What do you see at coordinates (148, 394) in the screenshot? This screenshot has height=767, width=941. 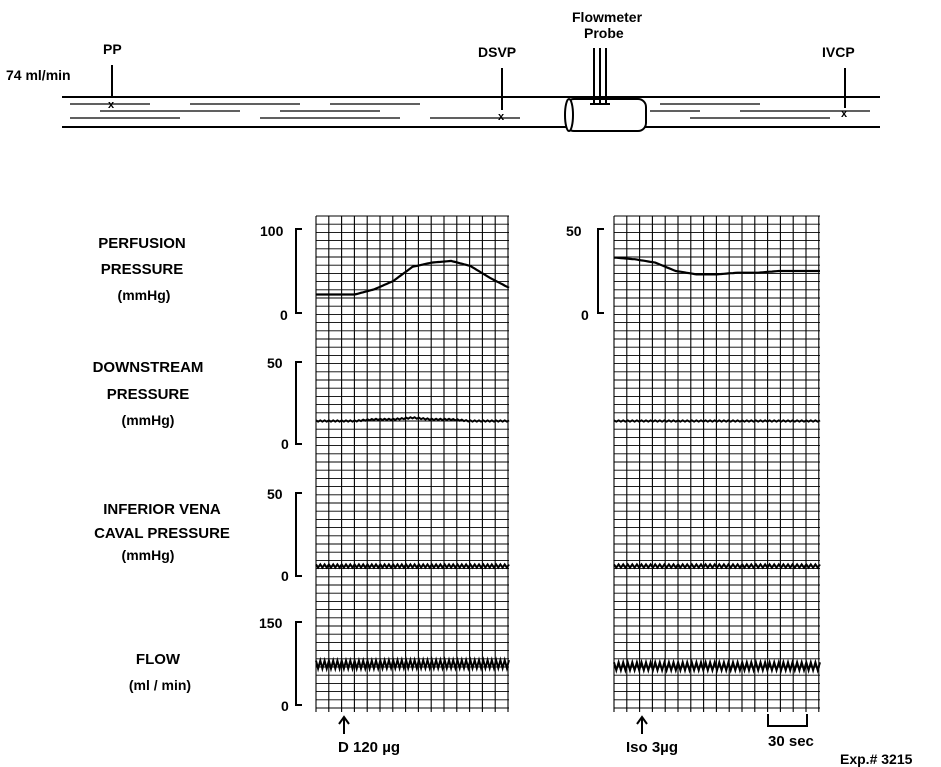 I see `downstream-label-2: PRESSURE` at bounding box center [148, 394].